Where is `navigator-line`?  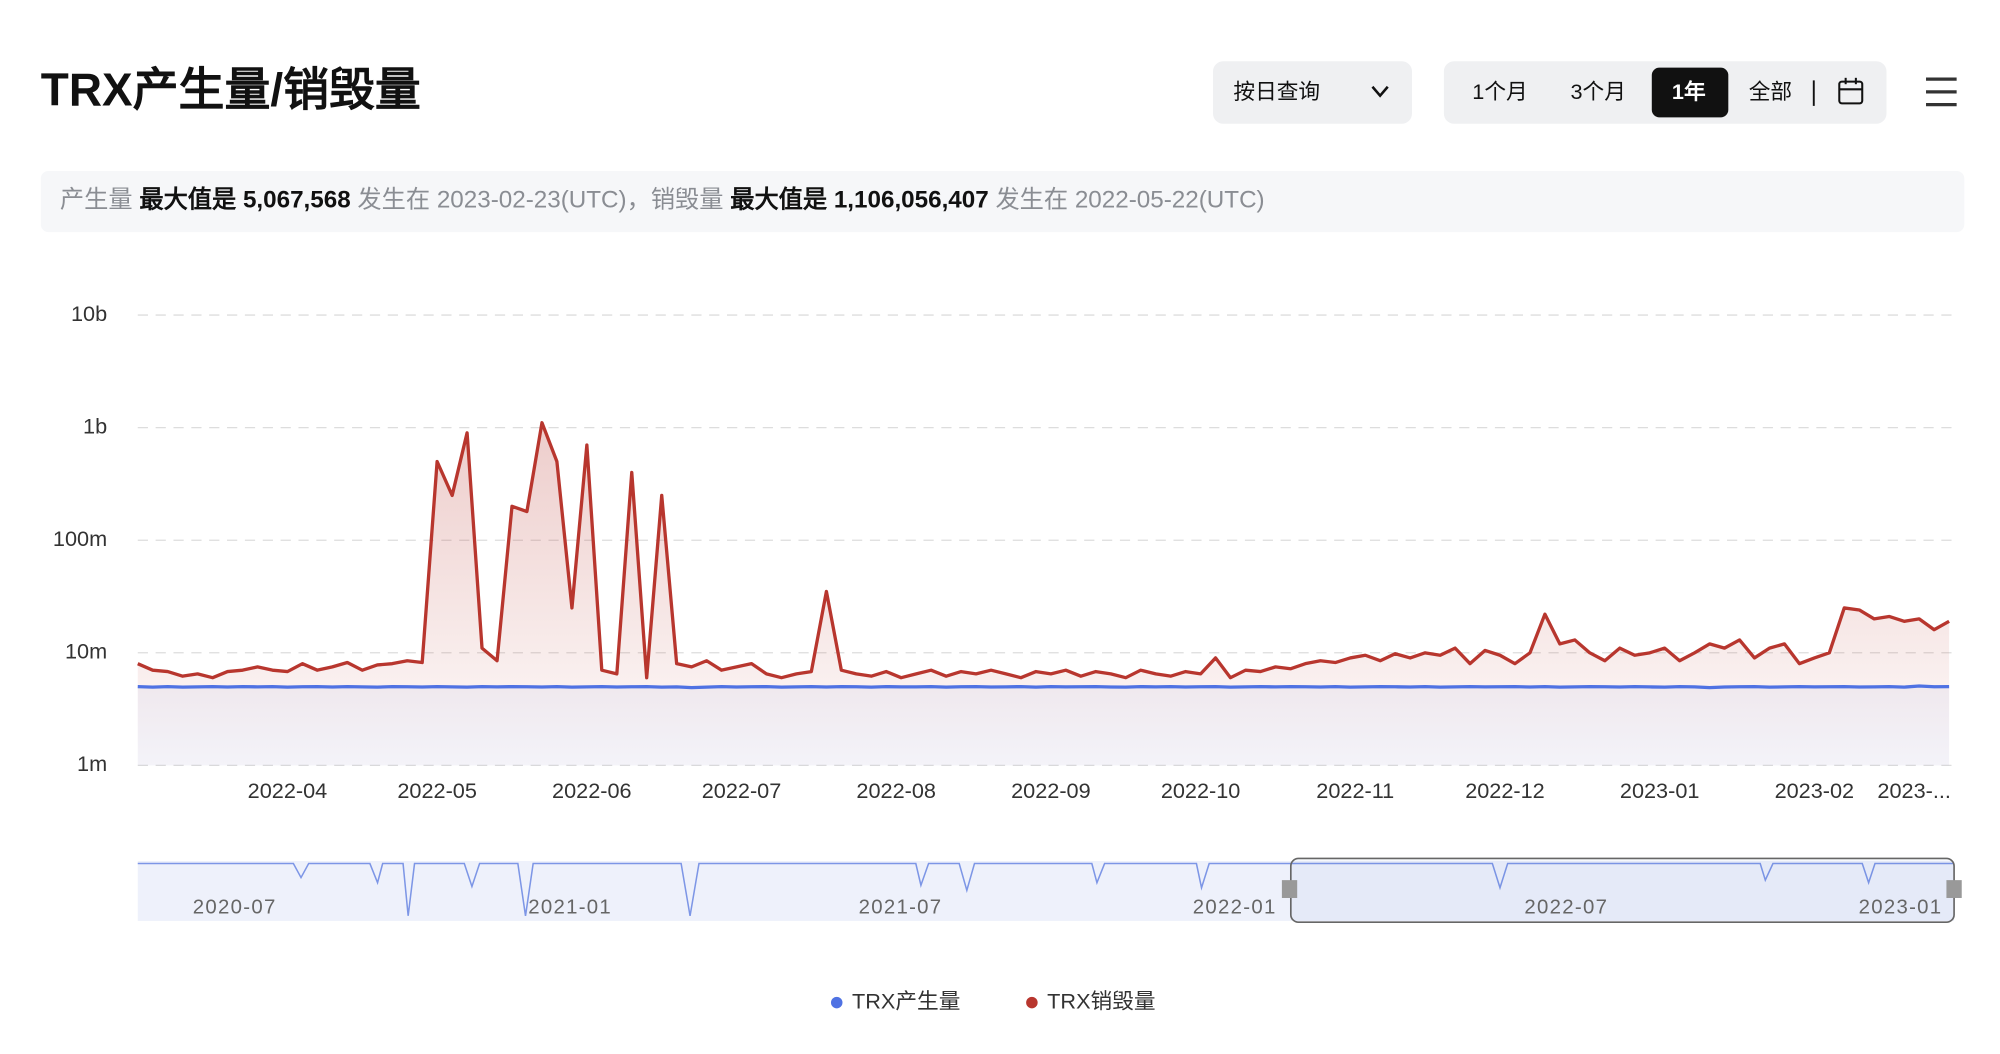 navigator-line is located at coordinates (1046, 889).